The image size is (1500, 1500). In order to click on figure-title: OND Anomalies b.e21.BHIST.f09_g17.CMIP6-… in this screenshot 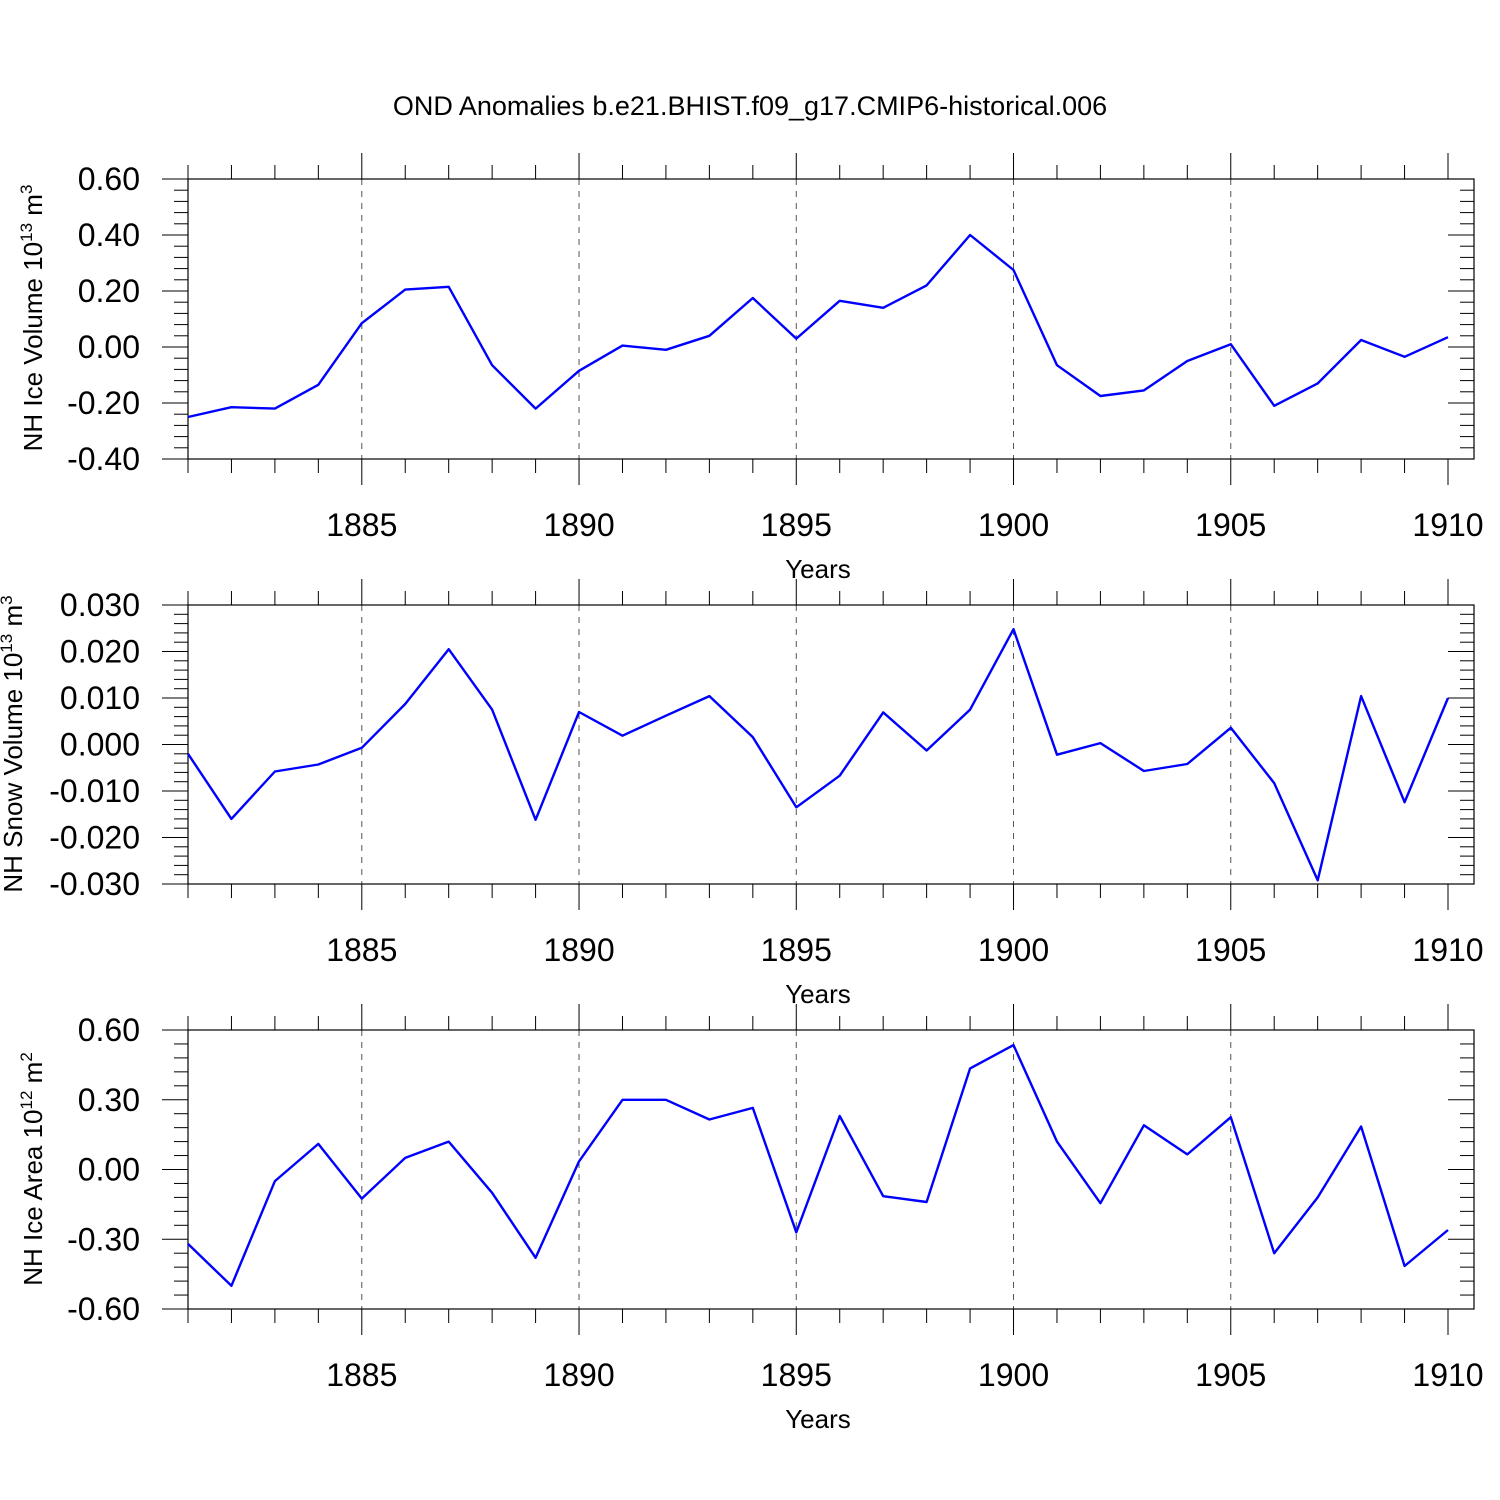, I will do `click(750, 106)`.